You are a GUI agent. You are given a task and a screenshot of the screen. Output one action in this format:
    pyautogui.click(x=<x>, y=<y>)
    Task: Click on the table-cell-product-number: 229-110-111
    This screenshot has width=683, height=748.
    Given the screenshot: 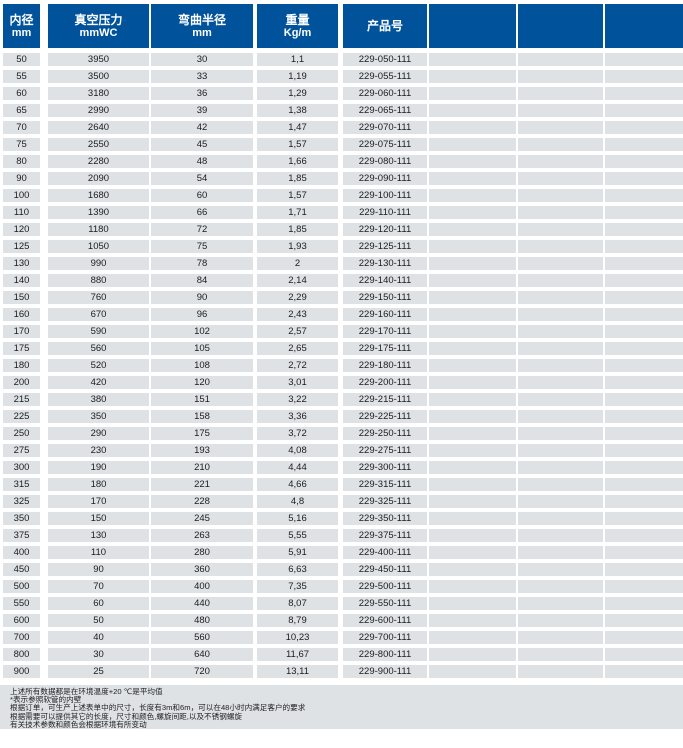 What is the action you would take?
    pyautogui.click(x=382, y=212)
    